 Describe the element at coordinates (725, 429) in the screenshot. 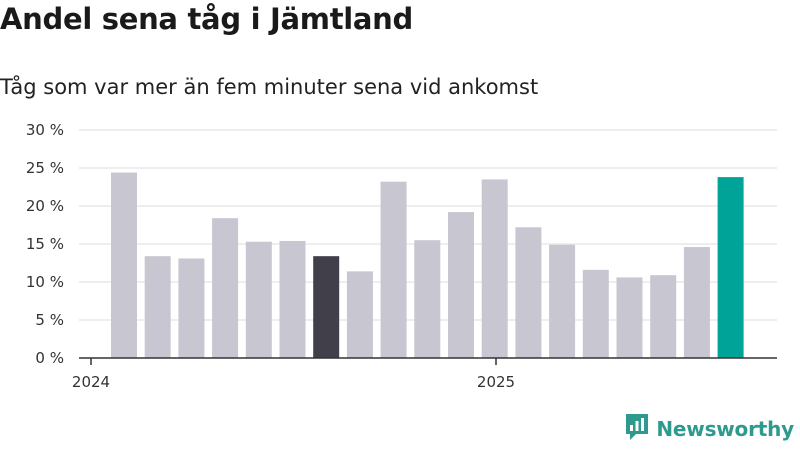

I see `newsworthy-brand-name: Newsworthy` at that location.